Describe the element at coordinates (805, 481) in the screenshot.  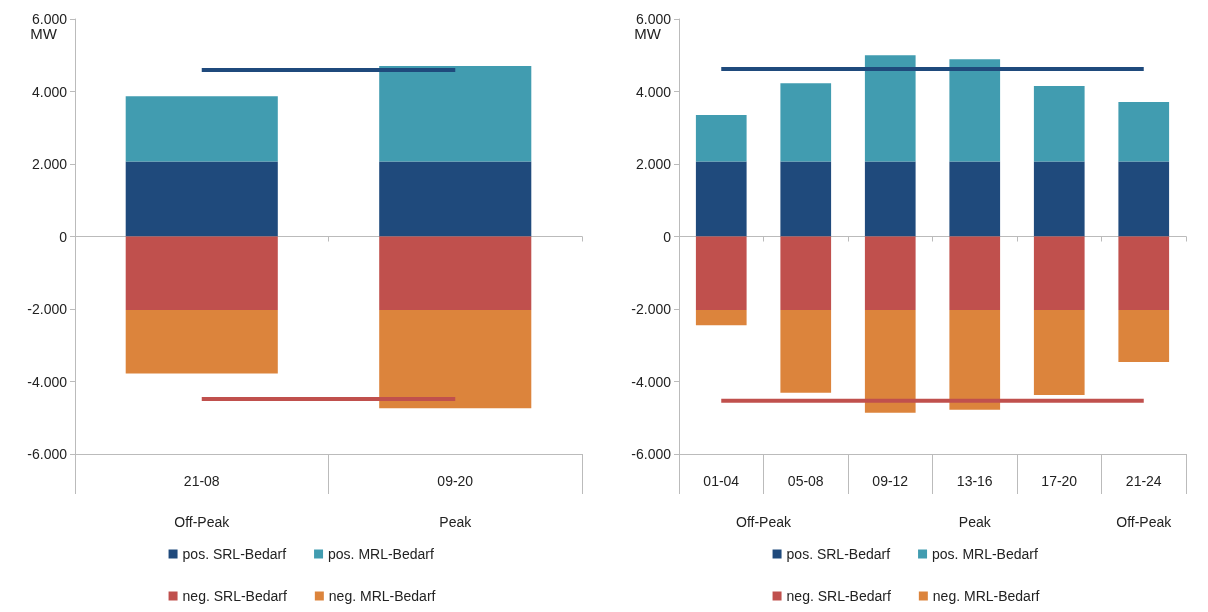
I see `x-tick-label: 05-08` at that location.